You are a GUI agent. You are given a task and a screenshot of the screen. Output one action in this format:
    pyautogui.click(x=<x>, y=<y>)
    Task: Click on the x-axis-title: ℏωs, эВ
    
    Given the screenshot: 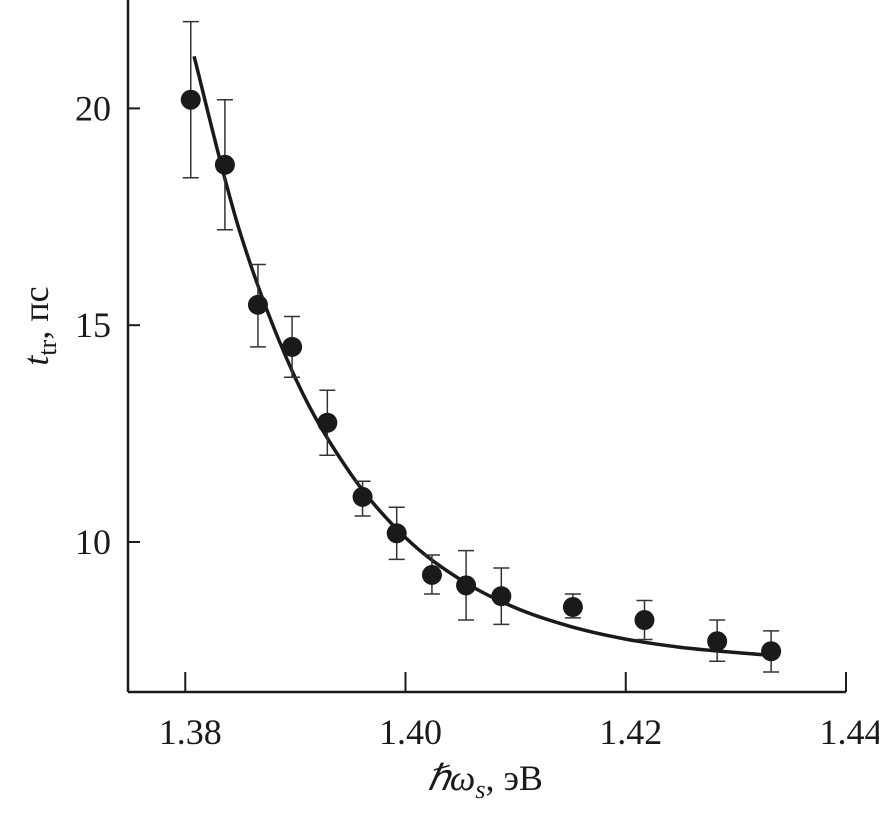 What is the action you would take?
    pyautogui.click(x=485, y=781)
    